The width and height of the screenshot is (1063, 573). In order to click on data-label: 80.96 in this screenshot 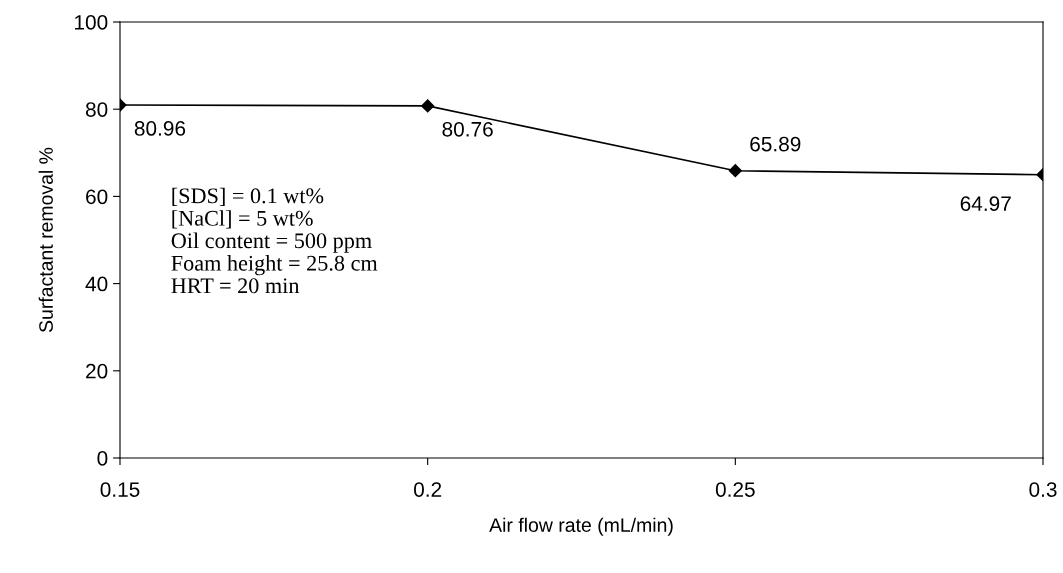, I will do `click(160, 128)`.